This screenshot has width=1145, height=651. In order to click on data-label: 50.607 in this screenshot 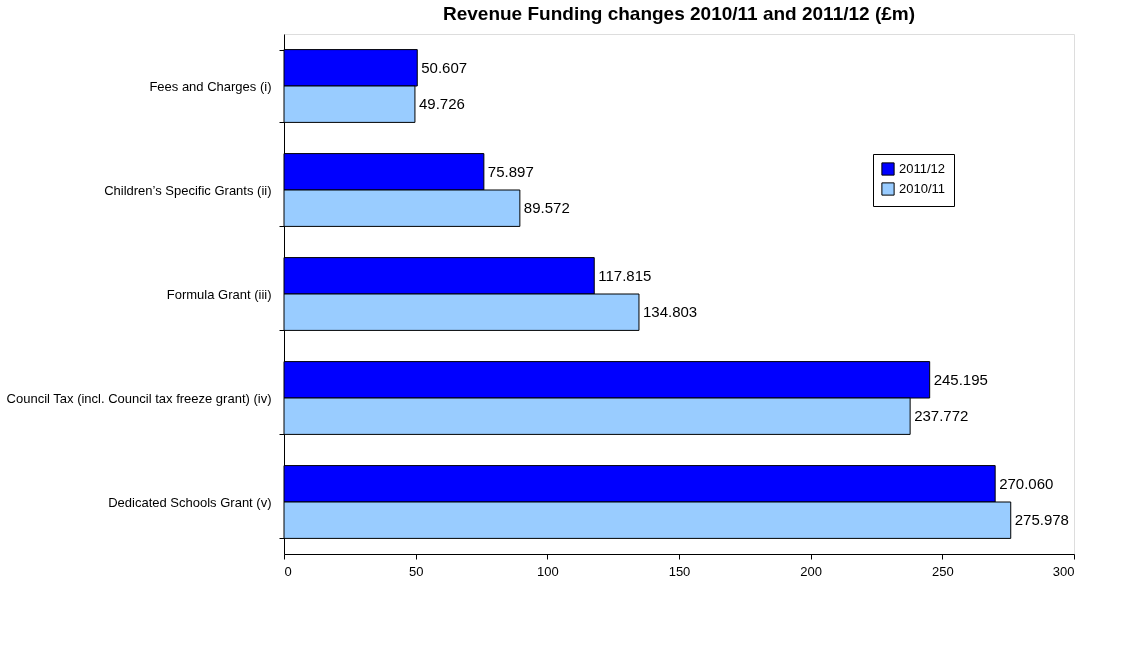, I will do `click(444, 67)`.